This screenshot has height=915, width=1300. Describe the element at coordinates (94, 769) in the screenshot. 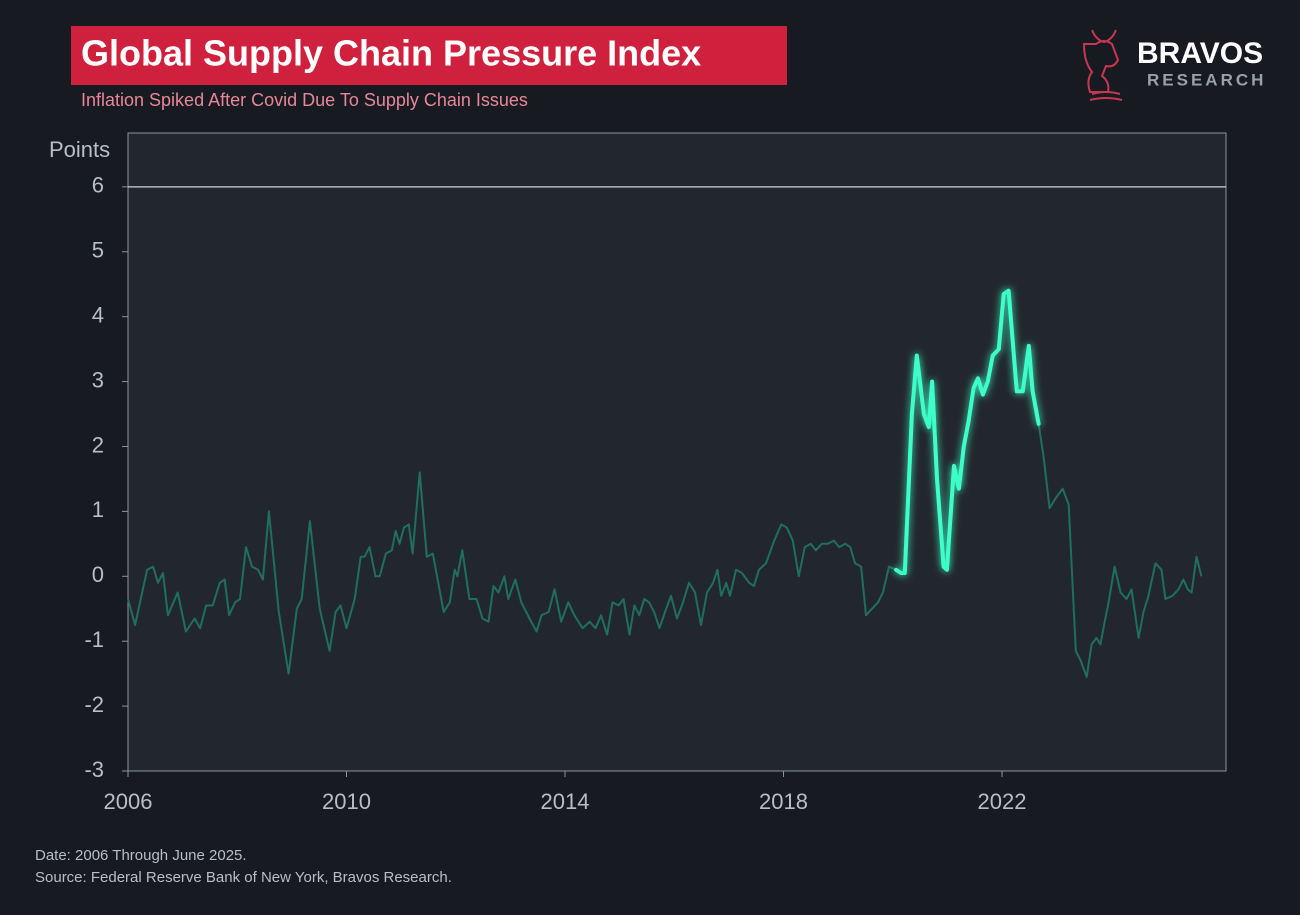

I see `y-tick-label: -3` at that location.